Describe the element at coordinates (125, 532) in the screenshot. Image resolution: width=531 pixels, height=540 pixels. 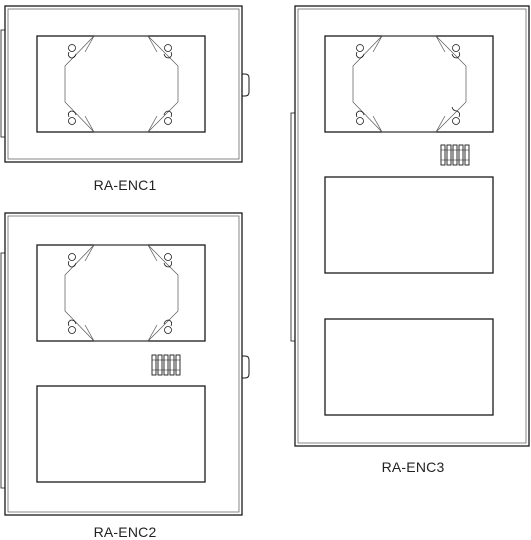
I see `caption-enc2: RA-ENC2` at that location.